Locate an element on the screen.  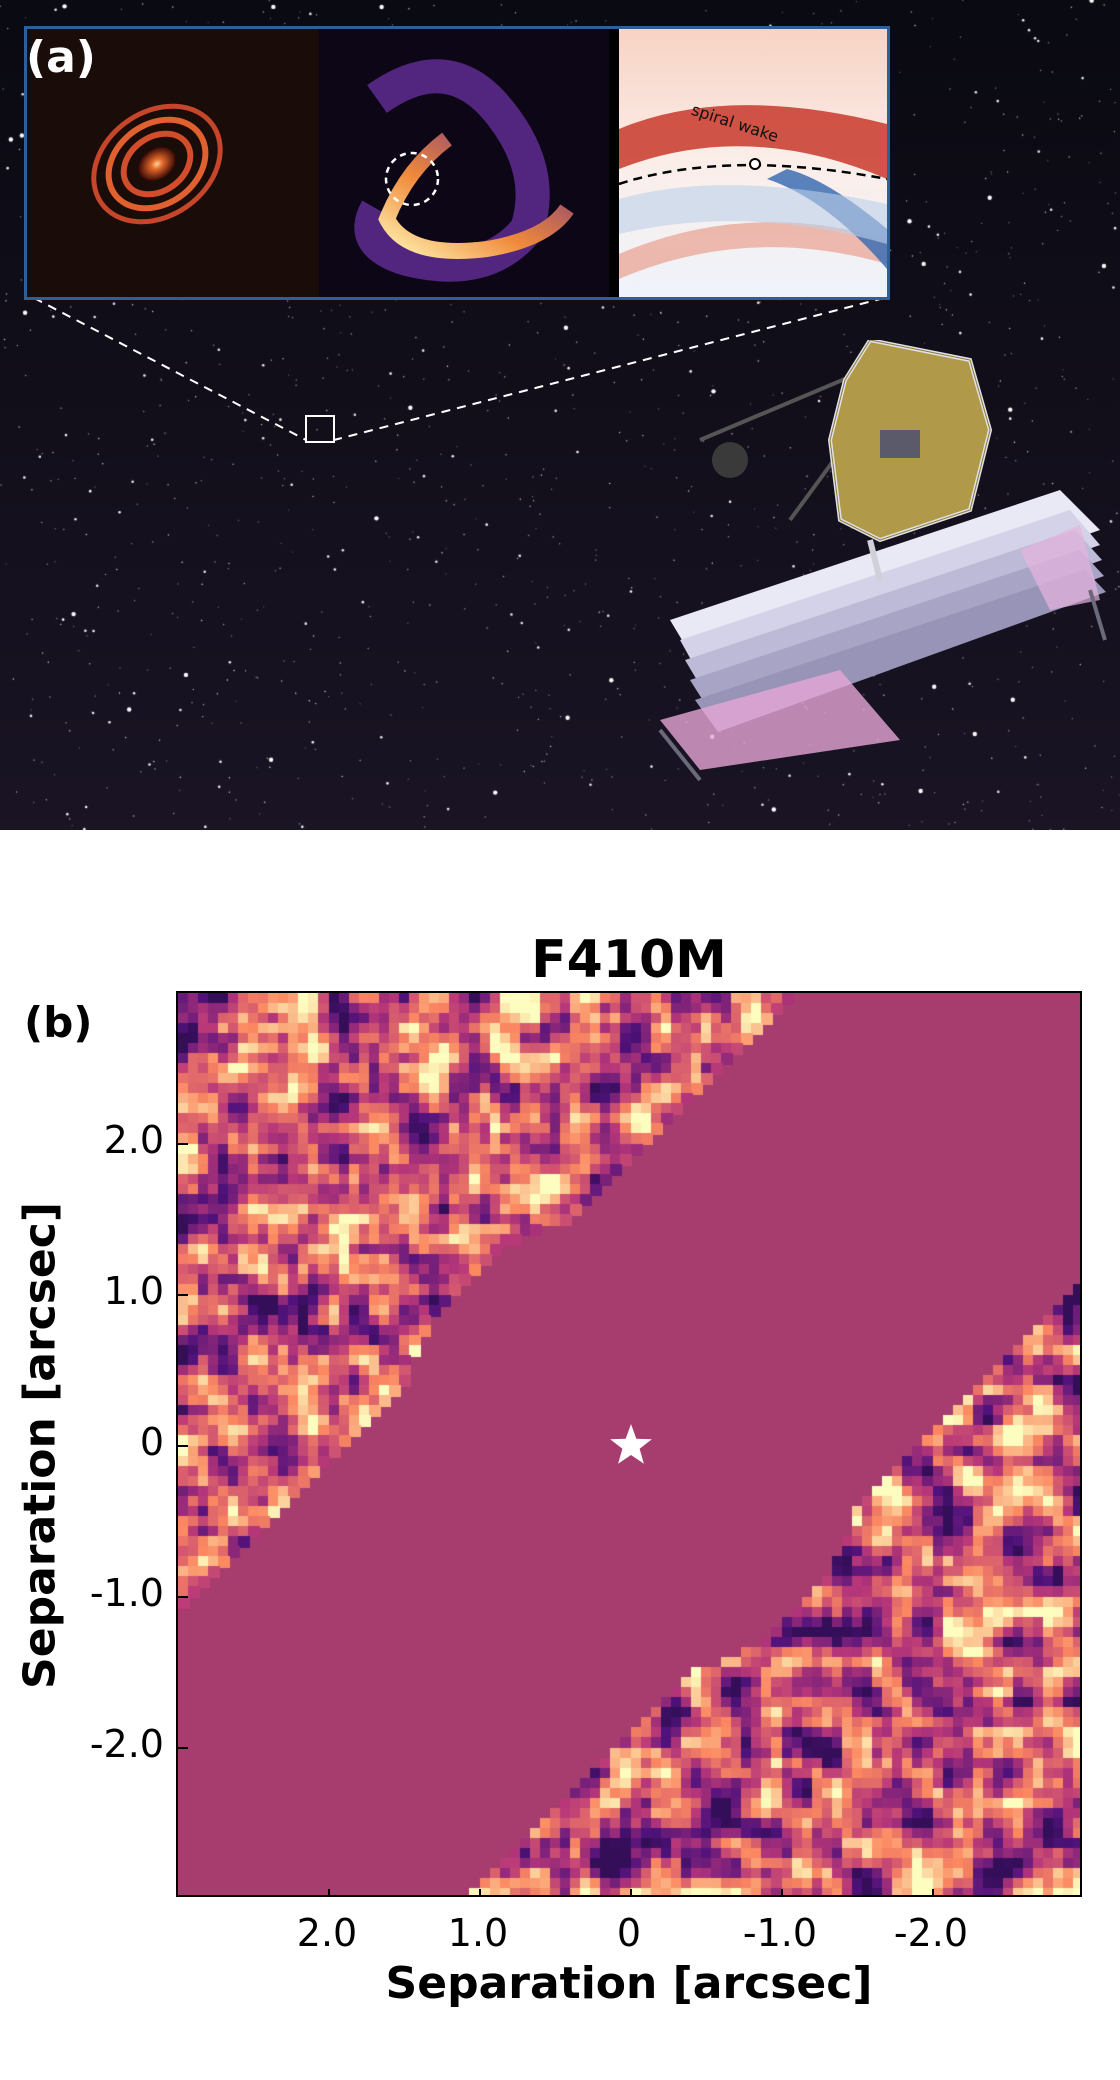
y-tick-label: 2.0 is located at coordinates (133, 1140).